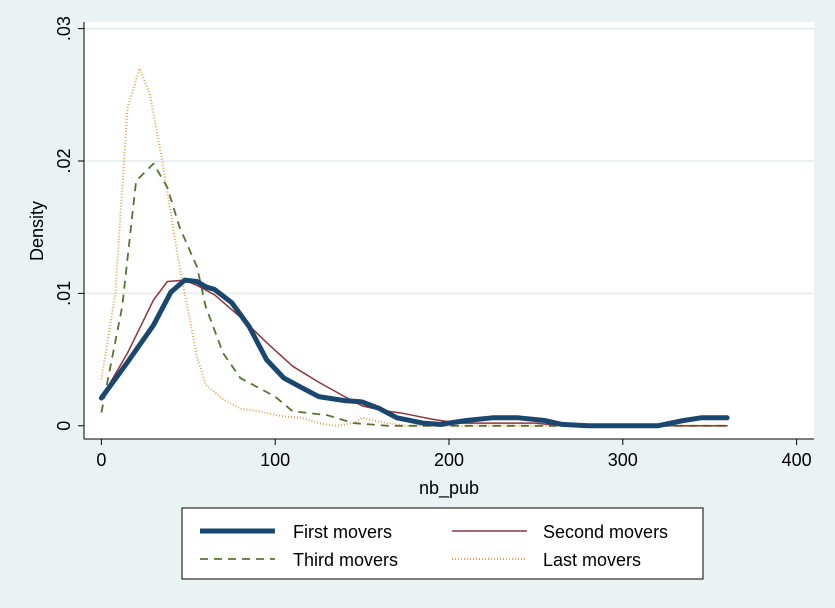 Image resolution: width=835 pixels, height=608 pixels. I want to click on x-tick-label: 200, so click(449, 460).